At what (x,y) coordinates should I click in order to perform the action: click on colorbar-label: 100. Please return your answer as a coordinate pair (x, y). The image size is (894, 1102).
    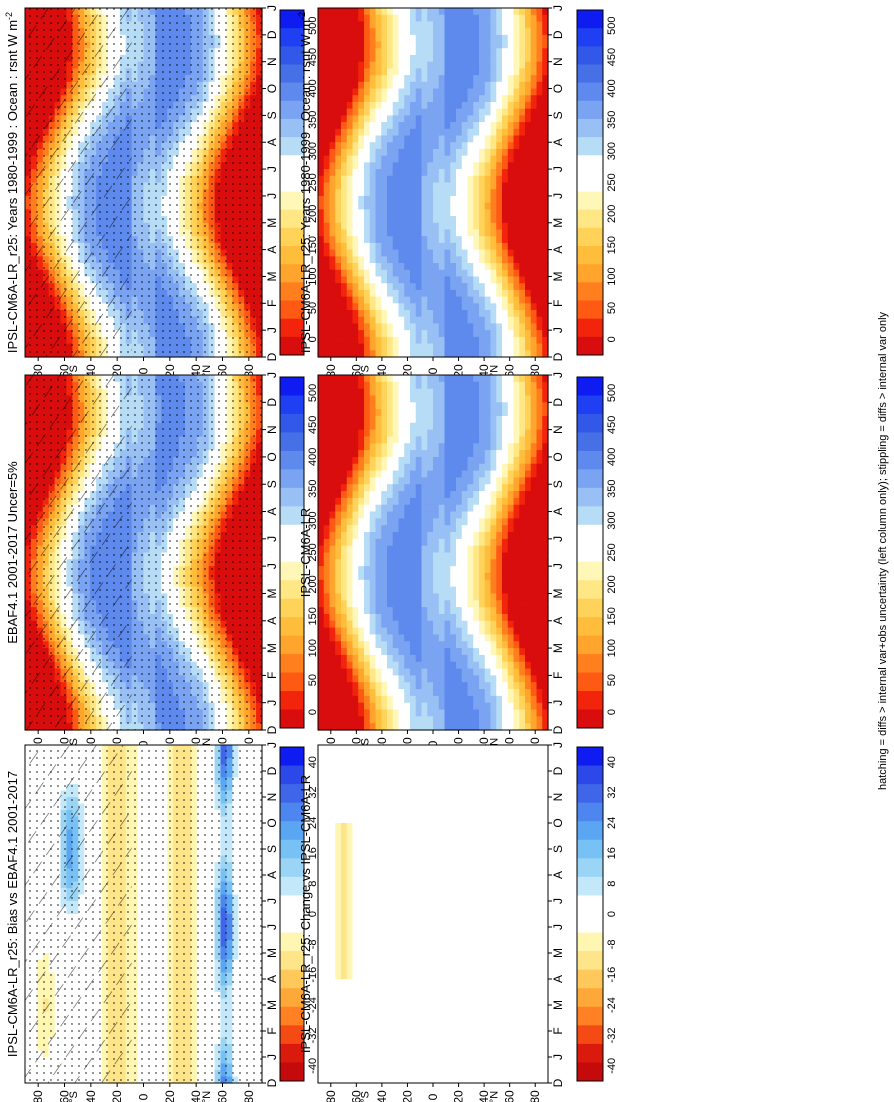
    Looking at the image, I should click on (313, 648).